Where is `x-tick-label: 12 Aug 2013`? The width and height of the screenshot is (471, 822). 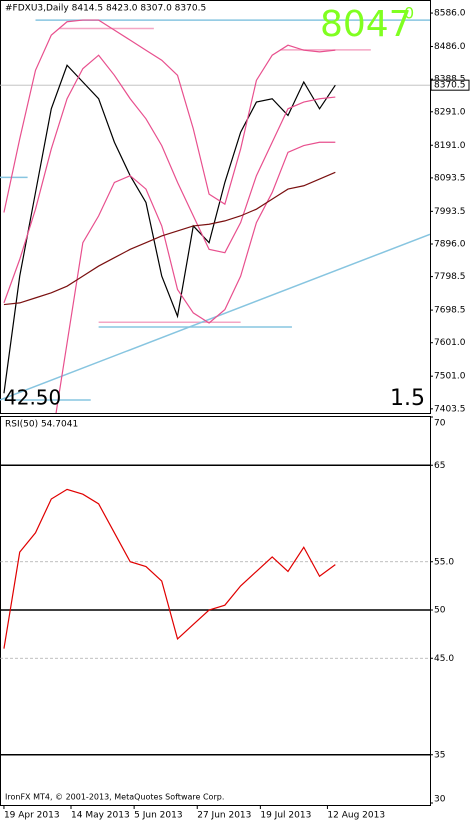 x-tick-label: 12 Aug 2013 is located at coordinates (356, 816).